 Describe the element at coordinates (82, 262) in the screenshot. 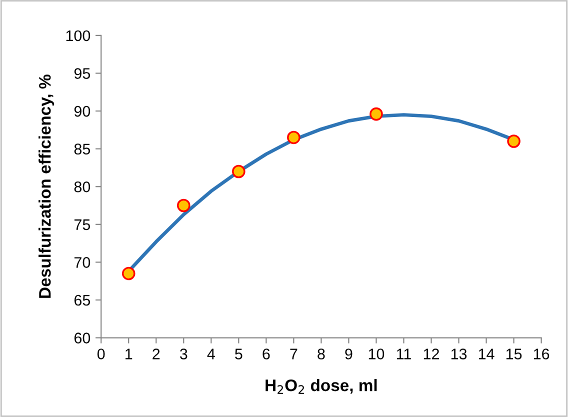

I see `y-tick-label: 70` at that location.